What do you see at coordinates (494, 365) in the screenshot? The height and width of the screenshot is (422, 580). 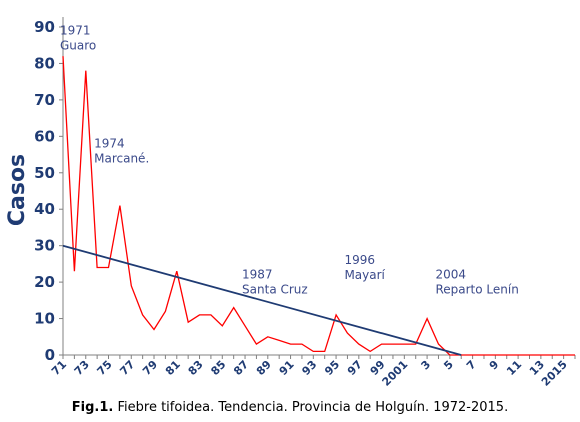 I see `x-tick-label: 9` at bounding box center [494, 365].